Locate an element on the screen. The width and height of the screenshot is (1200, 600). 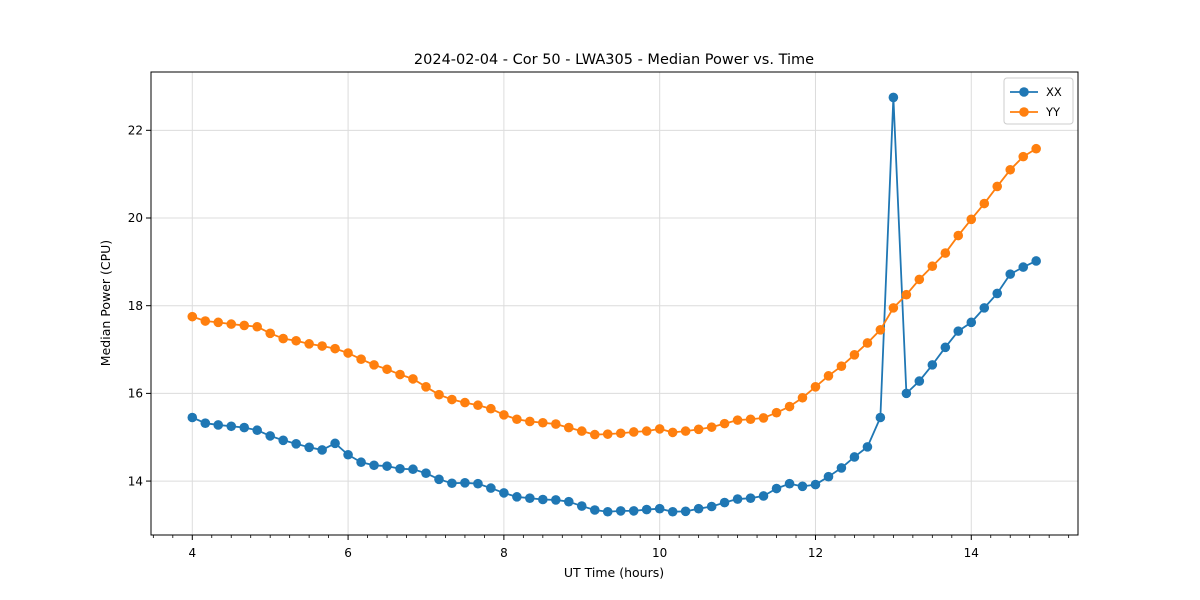
x-tick-label: 14 is located at coordinates (971, 553).